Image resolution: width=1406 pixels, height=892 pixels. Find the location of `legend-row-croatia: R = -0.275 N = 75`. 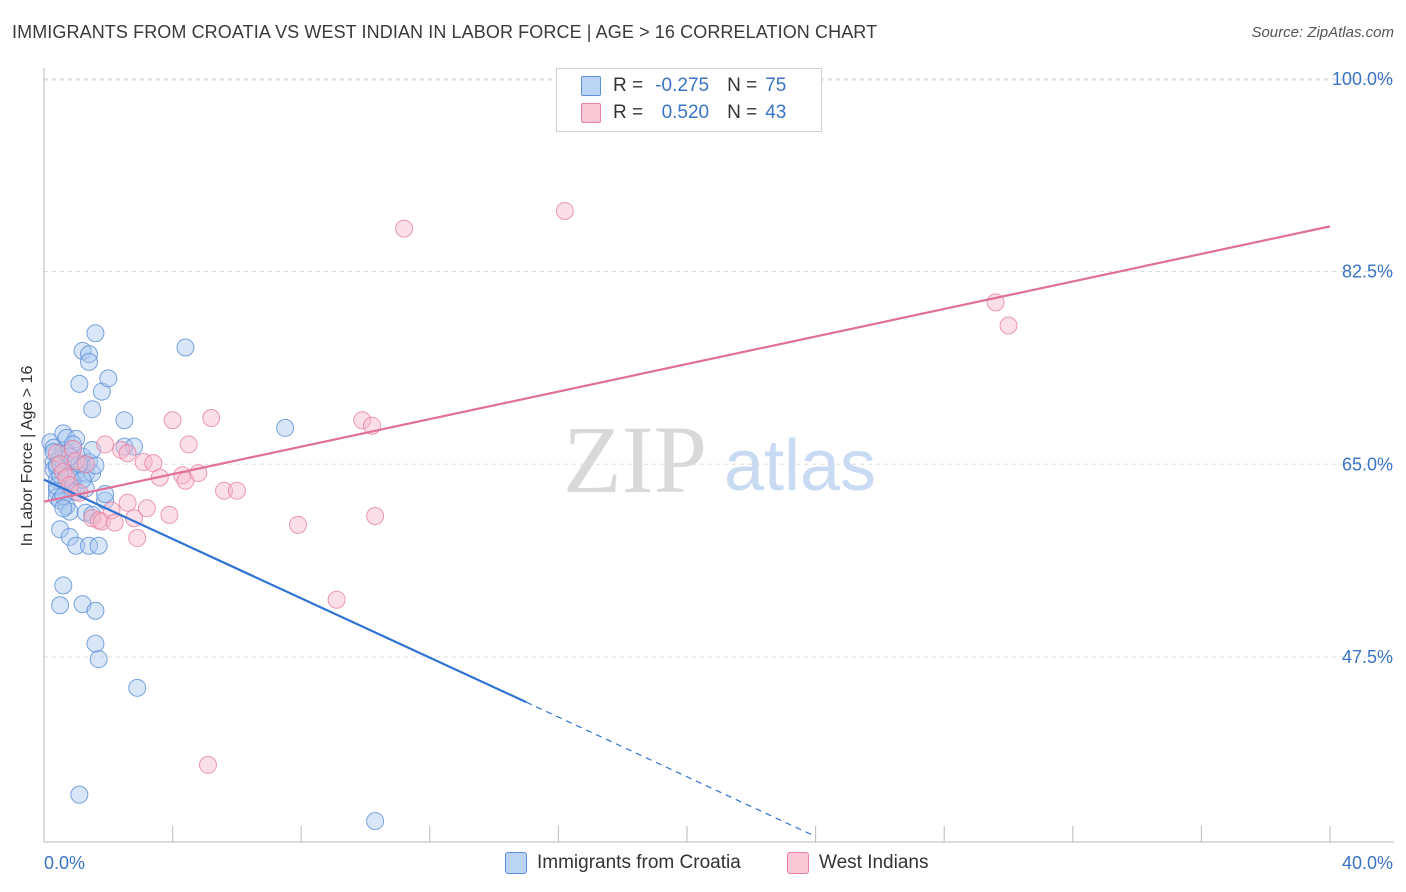

legend-row-croatia: R = -0.275 N = 75 is located at coordinates (683, 86).